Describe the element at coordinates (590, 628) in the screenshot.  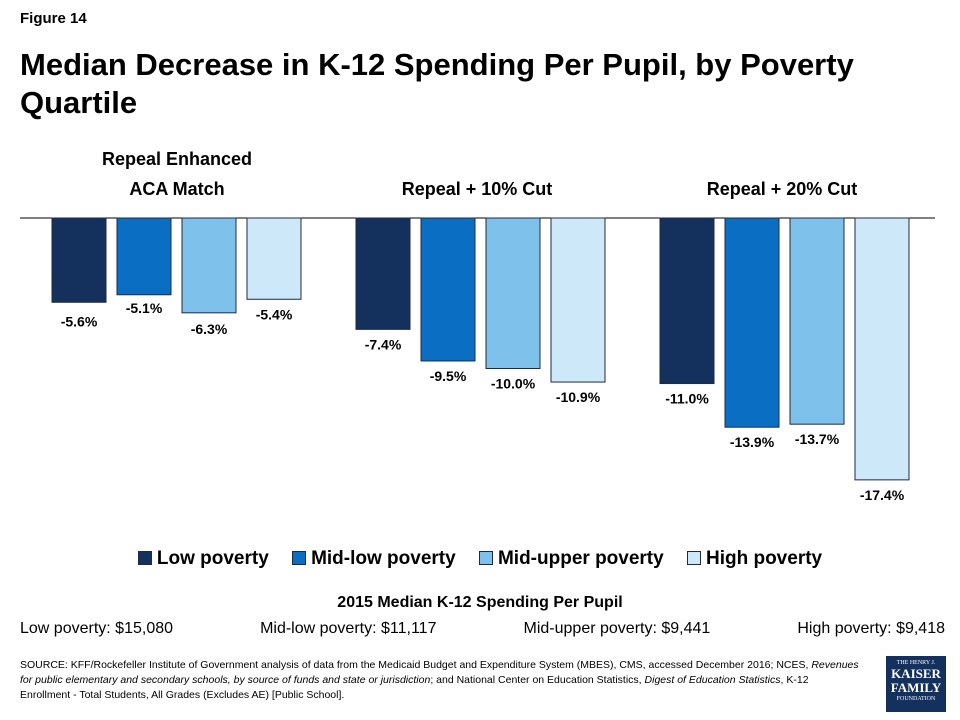
I see `spending-label-mid-upper: Mid-upper poverty:` at that location.